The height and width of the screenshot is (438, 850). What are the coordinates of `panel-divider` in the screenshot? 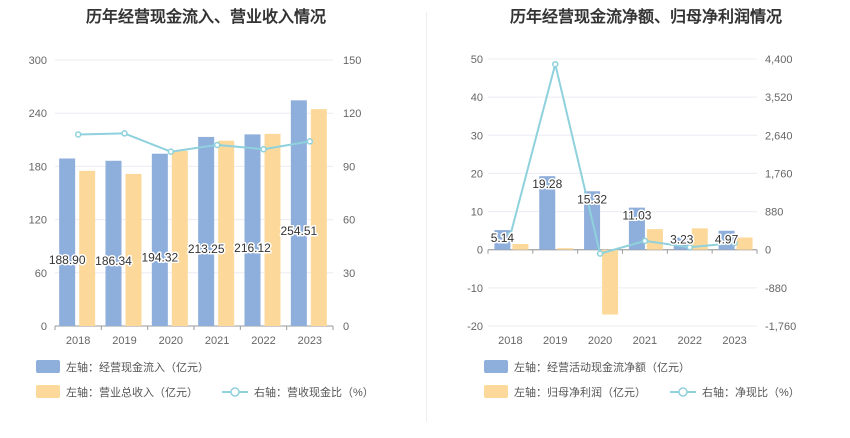 It's located at (426, 217).